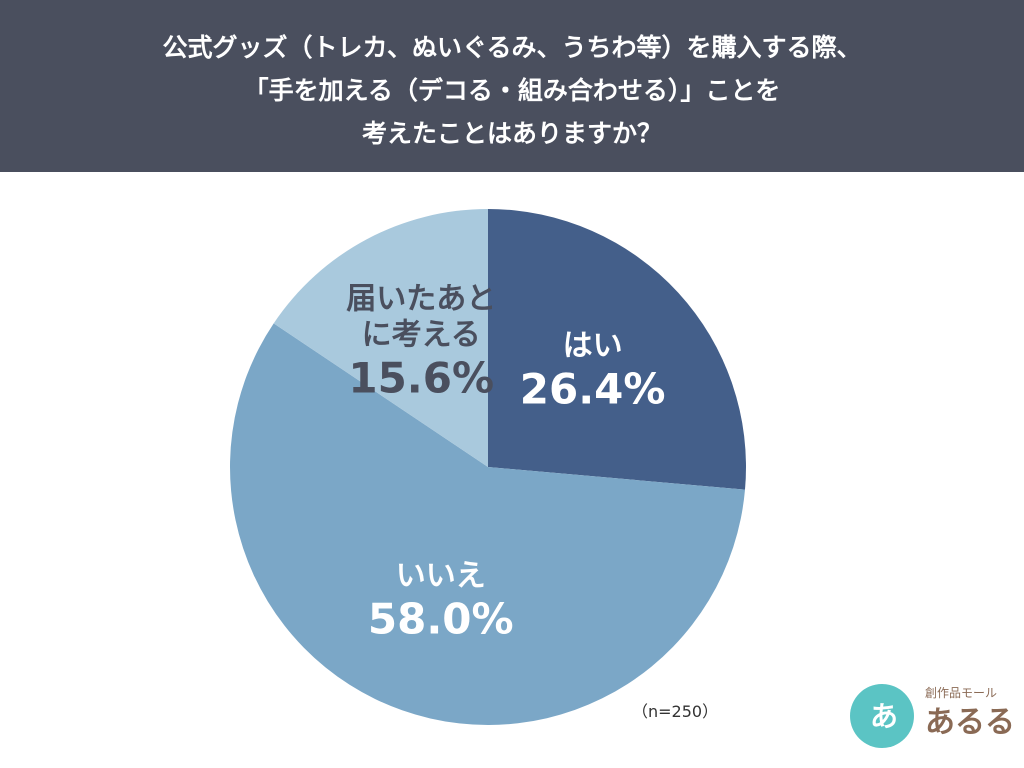 The image size is (1024, 768). Describe the element at coordinates (512, 47) in the screenshot. I see `chart-title: 公式グッズ（トレカ、ぬいぐるみ、うちわ等）を購入する際、` at that location.